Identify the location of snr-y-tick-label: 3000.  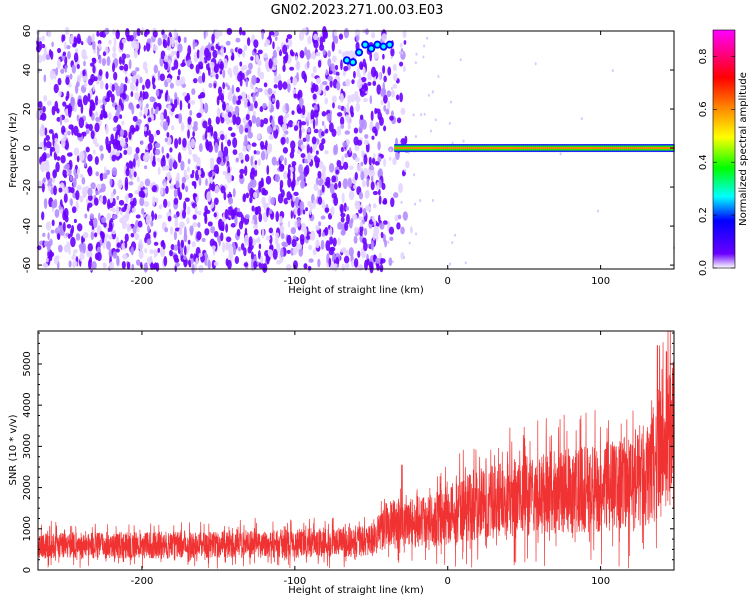
(27, 446).